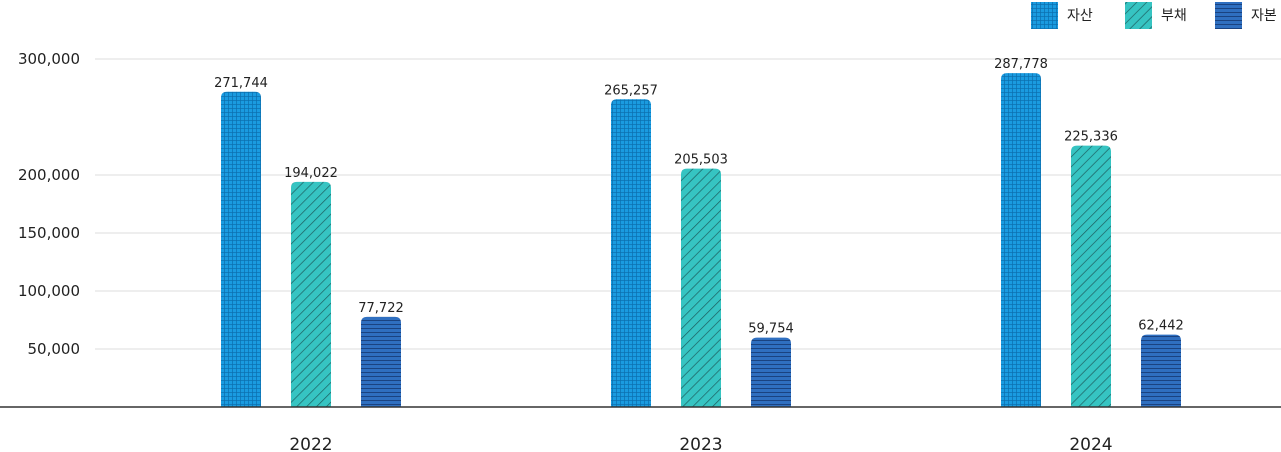 Image resolution: width=1281 pixels, height=452 pixels. Describe the element at coordinates (1091, 276) in the screenshot. I see `bar-부채-2024` at that location.